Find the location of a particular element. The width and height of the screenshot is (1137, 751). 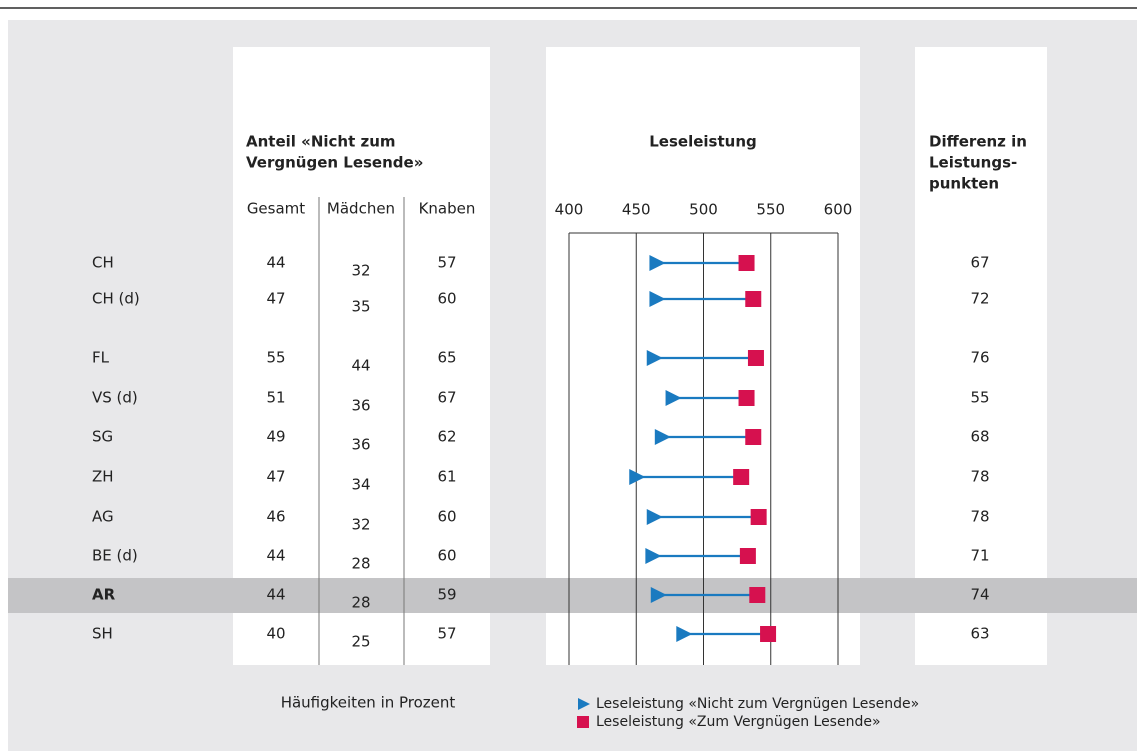

column-header: Mädchen is located at coordinates (361, 209).